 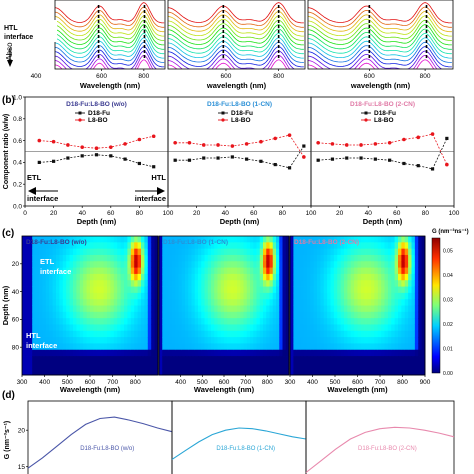 What do you see at coordinates (380, 85) in the screenshot?
I see `panel-a-x-axis-label: wavelength (nm)` at bounding box center [380, 85].